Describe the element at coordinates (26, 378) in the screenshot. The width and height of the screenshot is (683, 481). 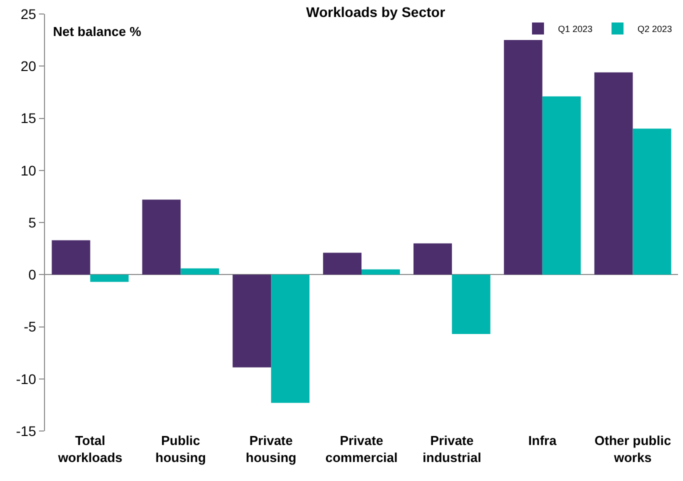
I see `y-tick-label: -10` at that location.